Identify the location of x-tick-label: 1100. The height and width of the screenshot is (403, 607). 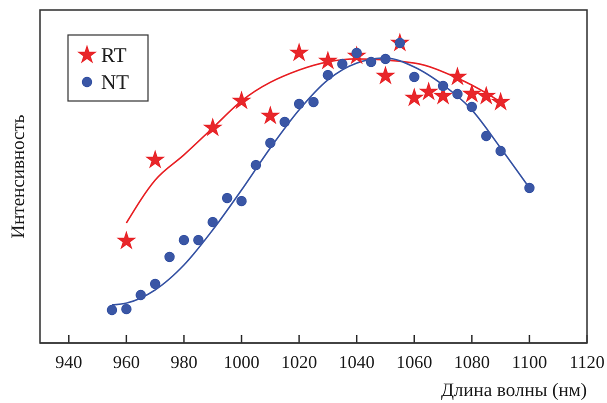
(530, 362).